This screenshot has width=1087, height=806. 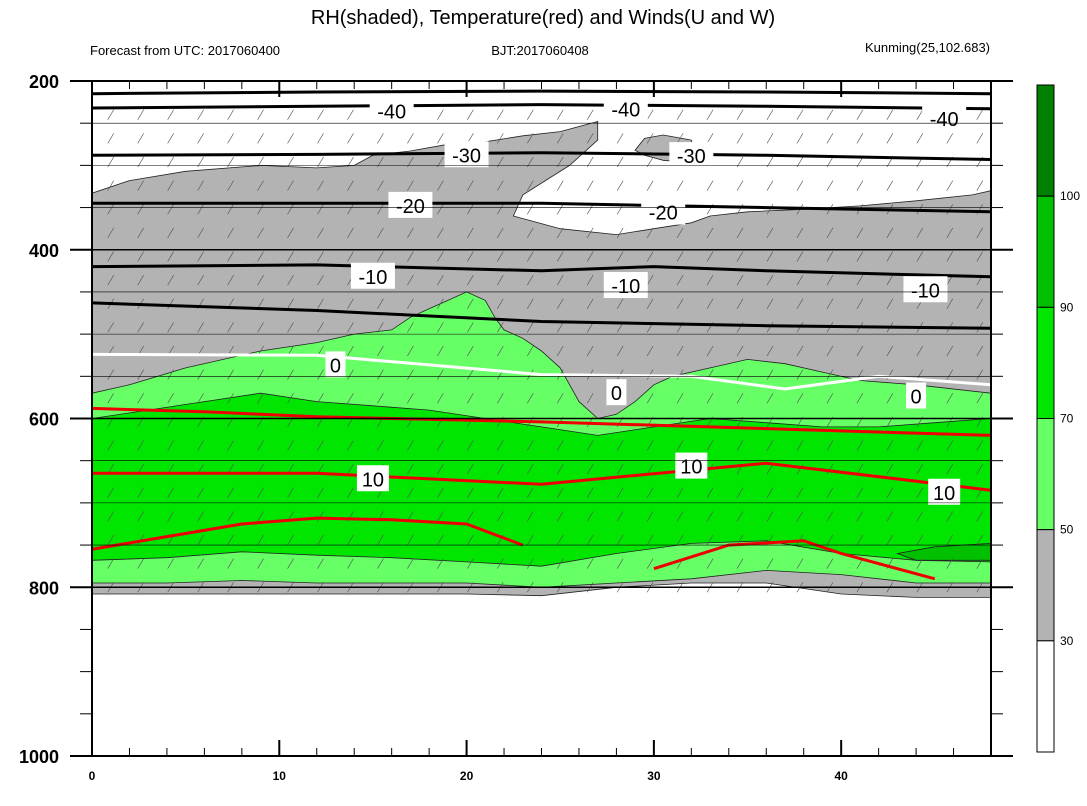 What do you see at coordinates (925, 291) in the screenshot?
I see `isotherm-label: -10` at bounding box center [925, 291].